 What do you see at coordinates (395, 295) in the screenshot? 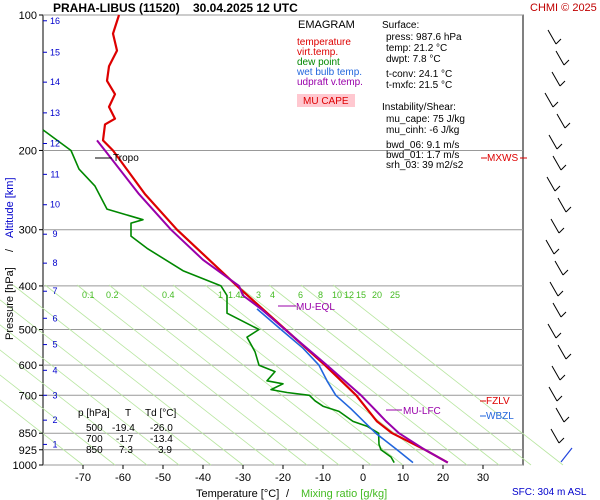
I see `mixing-ratio-label: 25` at bounding box center [395, 295].